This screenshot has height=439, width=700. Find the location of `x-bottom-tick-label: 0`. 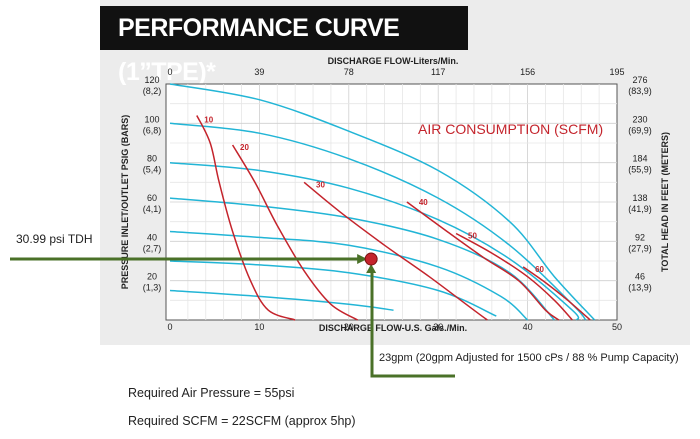

x-bottom-tick-label: 0 is located at coordinates (169, 327).